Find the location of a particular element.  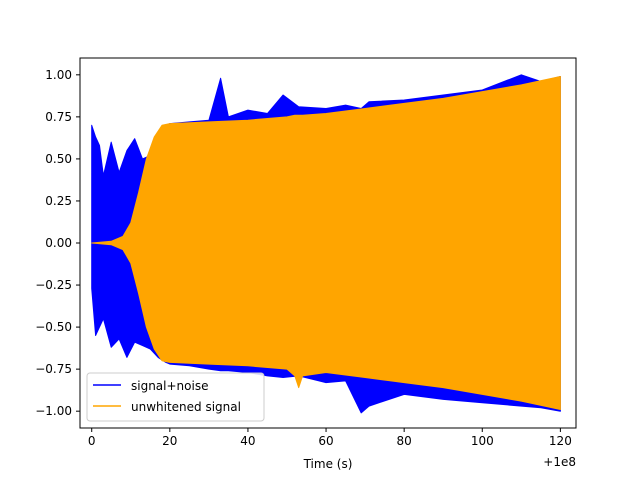

x-axis: 0 20 40 60 80 100 120 is located at coordinates (330, 438).